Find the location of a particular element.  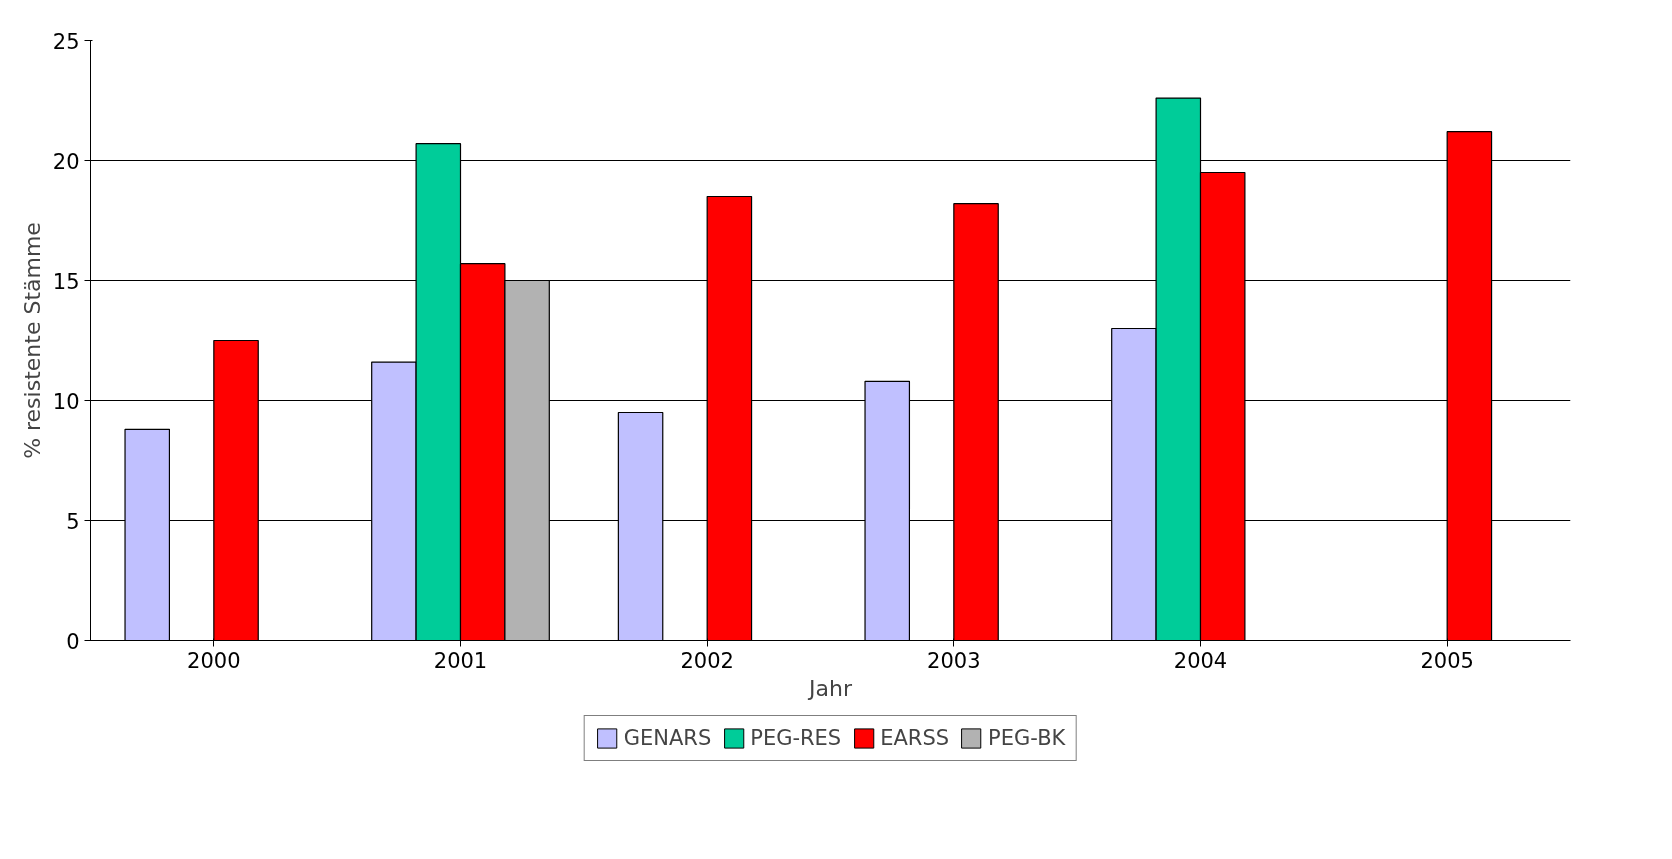

legend-label: PEG-BK is located at coordinates (1027, 738).